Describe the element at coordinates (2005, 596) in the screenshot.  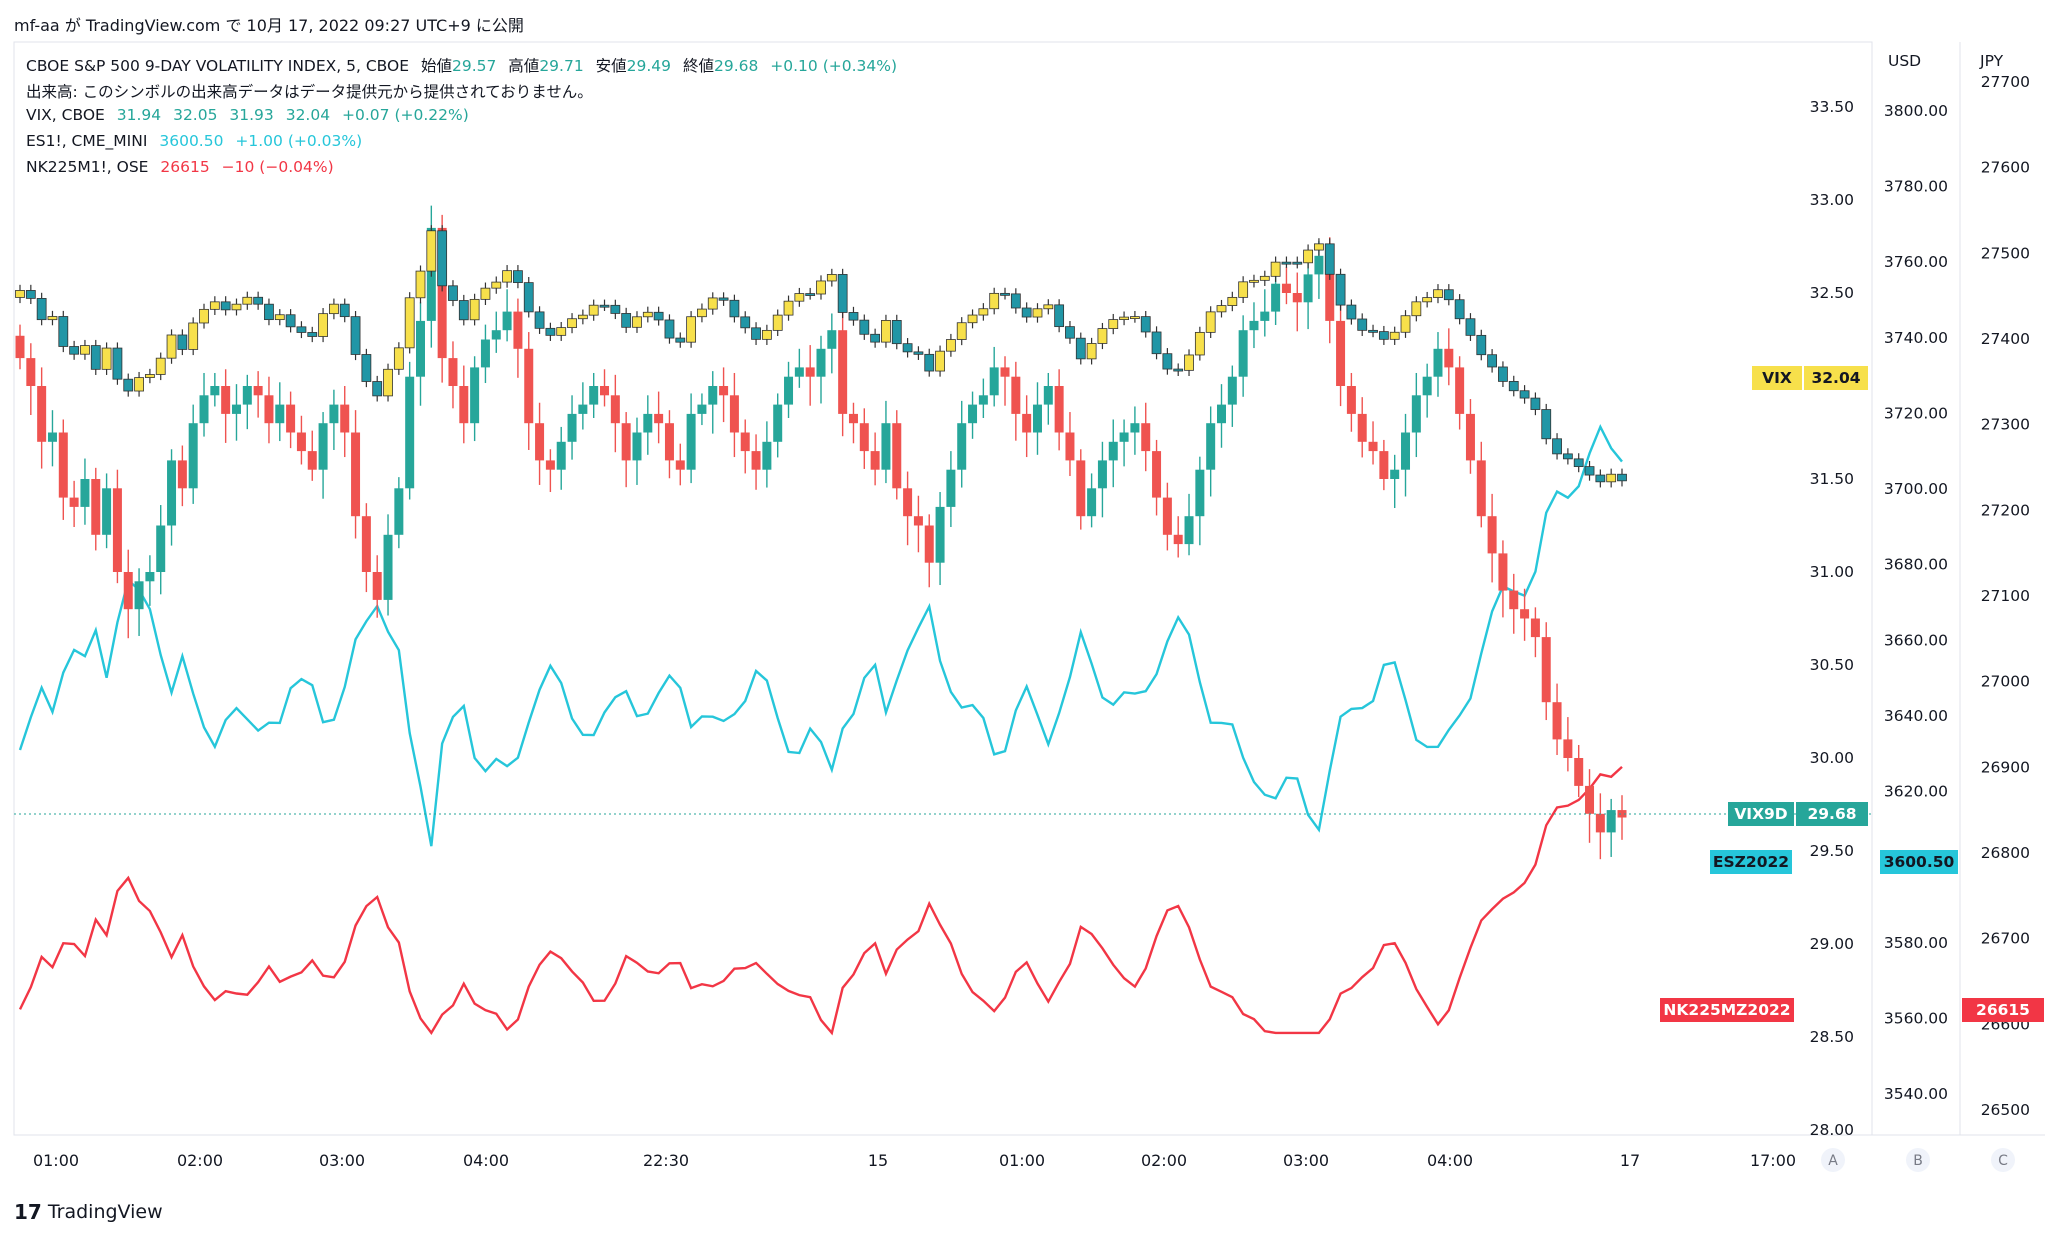
I see `jpy-tick-label: 27100` at that location.